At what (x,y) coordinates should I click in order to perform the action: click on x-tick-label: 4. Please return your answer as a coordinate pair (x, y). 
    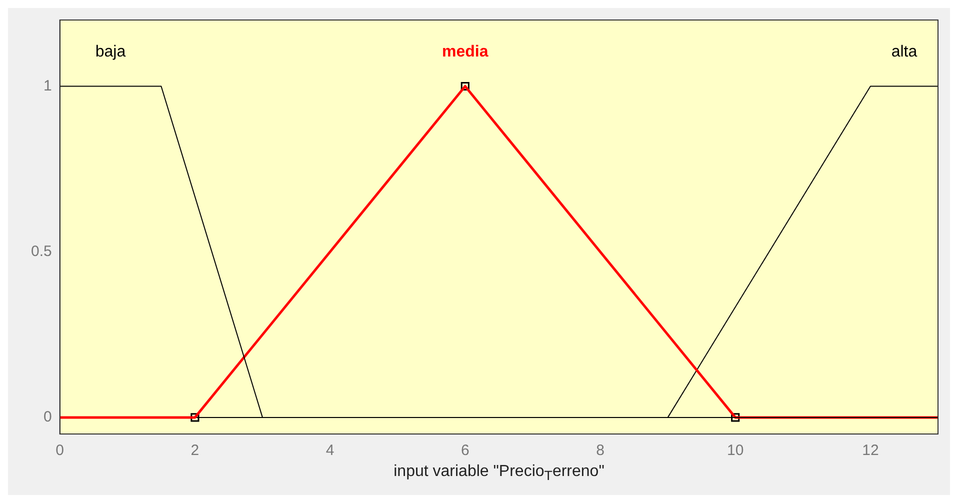
    Looking at the image, I should click on (330, 451).